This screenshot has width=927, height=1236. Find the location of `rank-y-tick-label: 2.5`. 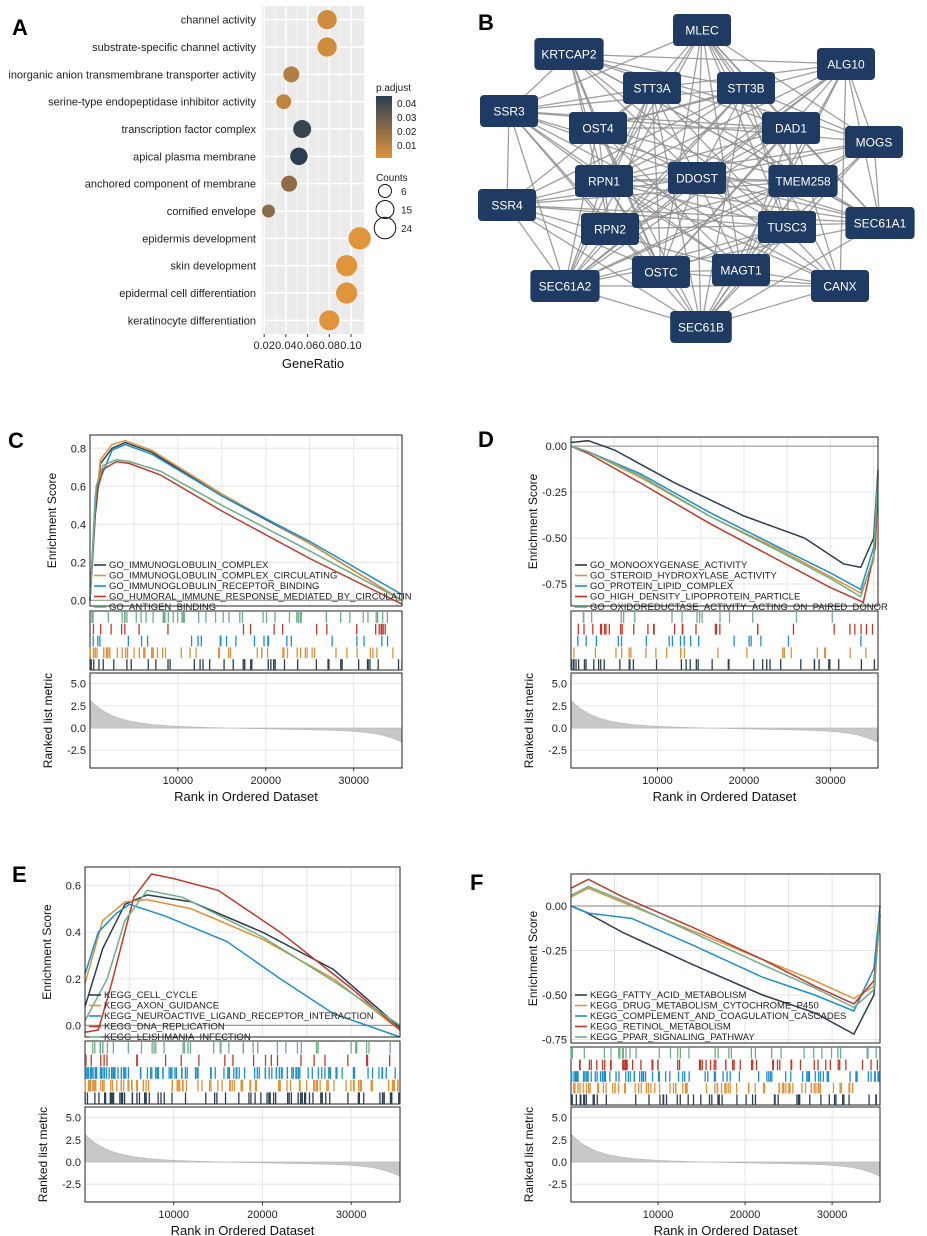

rank-y-tick-label: 2.5 is located at coordinates (559, 1141).